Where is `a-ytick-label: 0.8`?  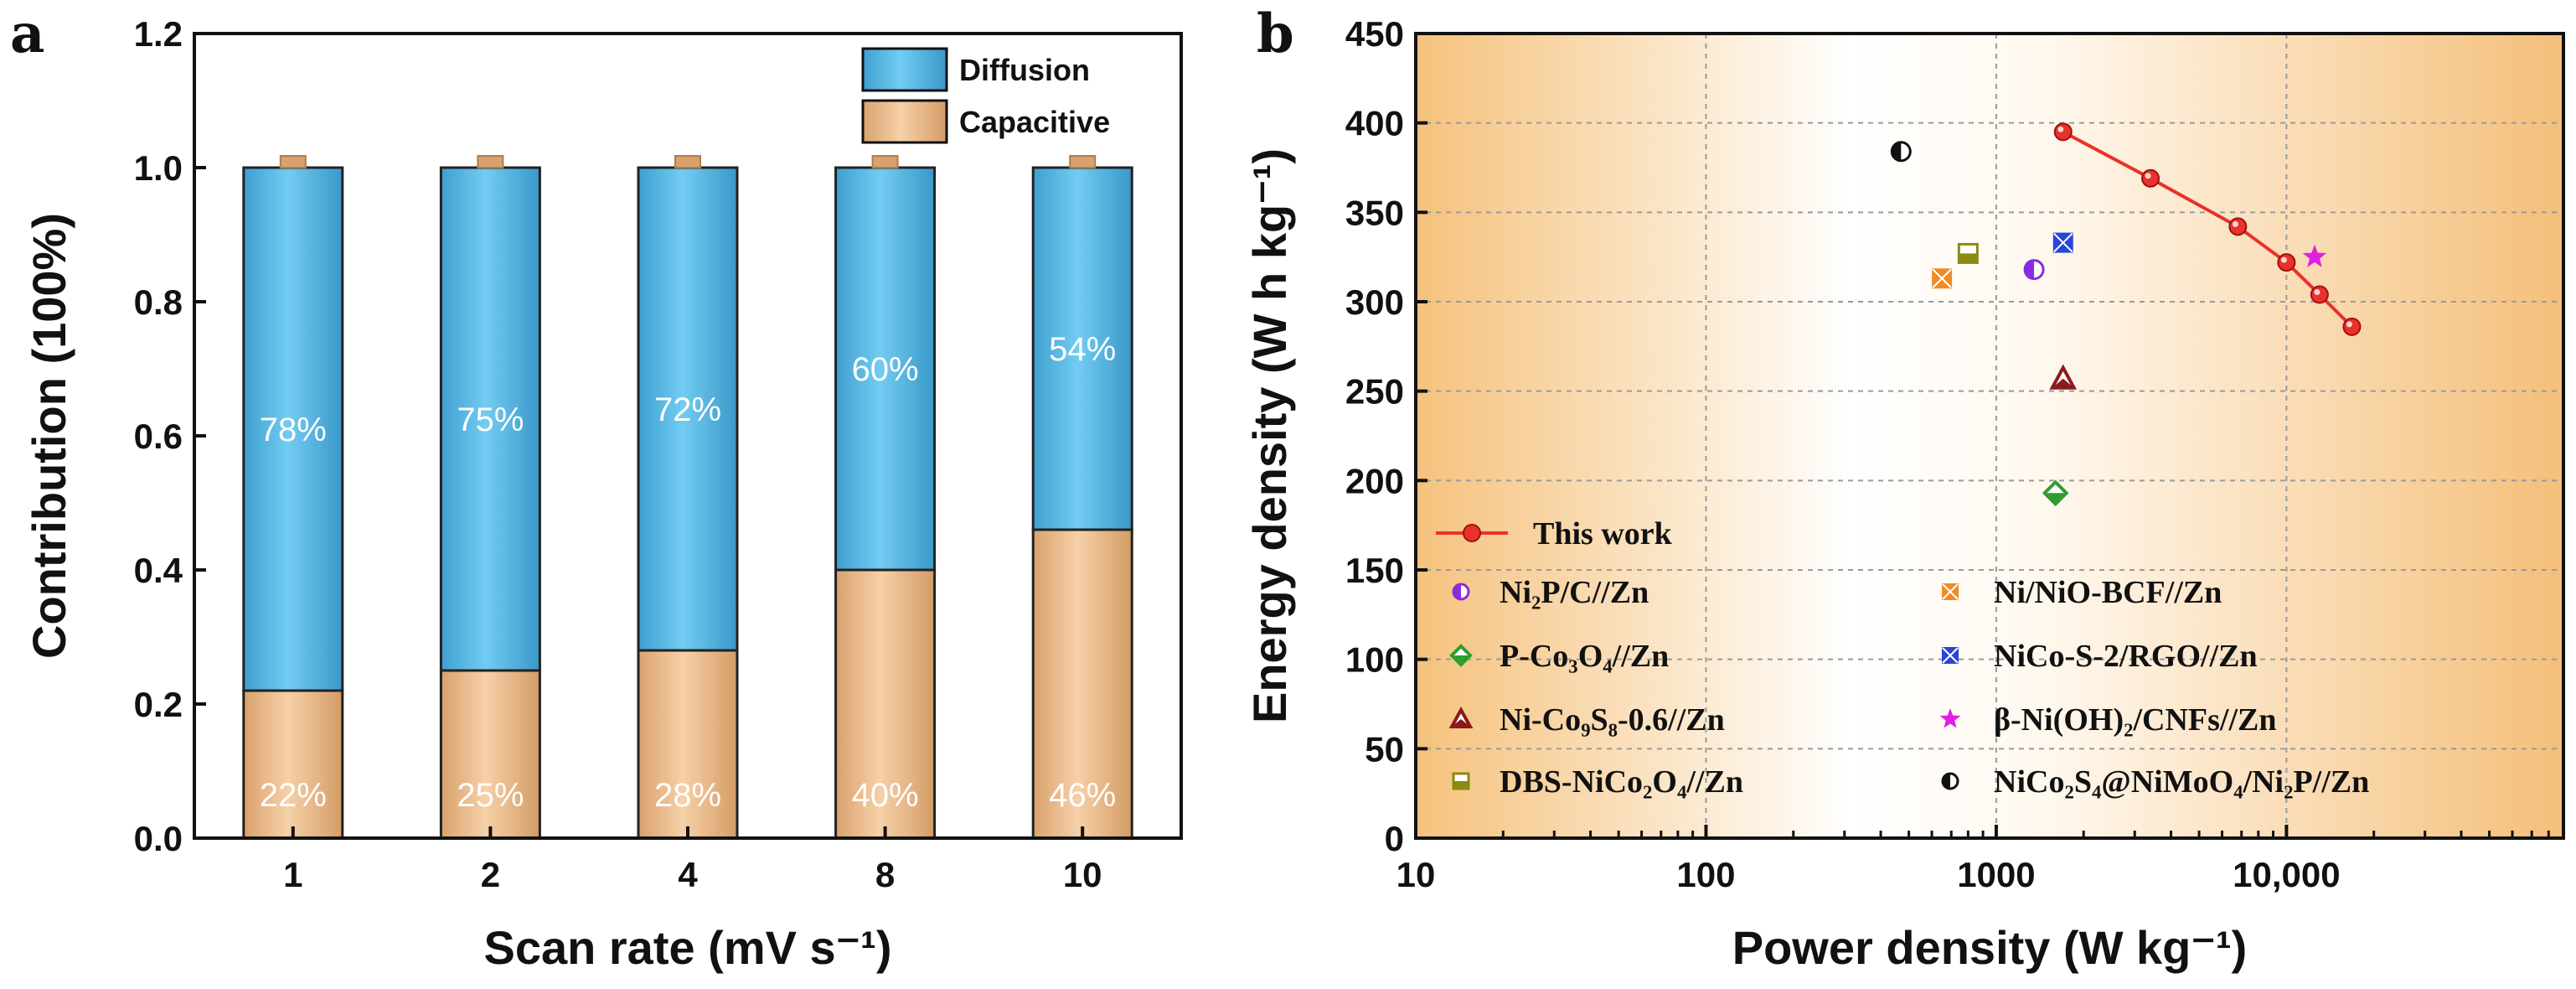 a-ytick-label: 0.8 is located at coordinates (158, 302).